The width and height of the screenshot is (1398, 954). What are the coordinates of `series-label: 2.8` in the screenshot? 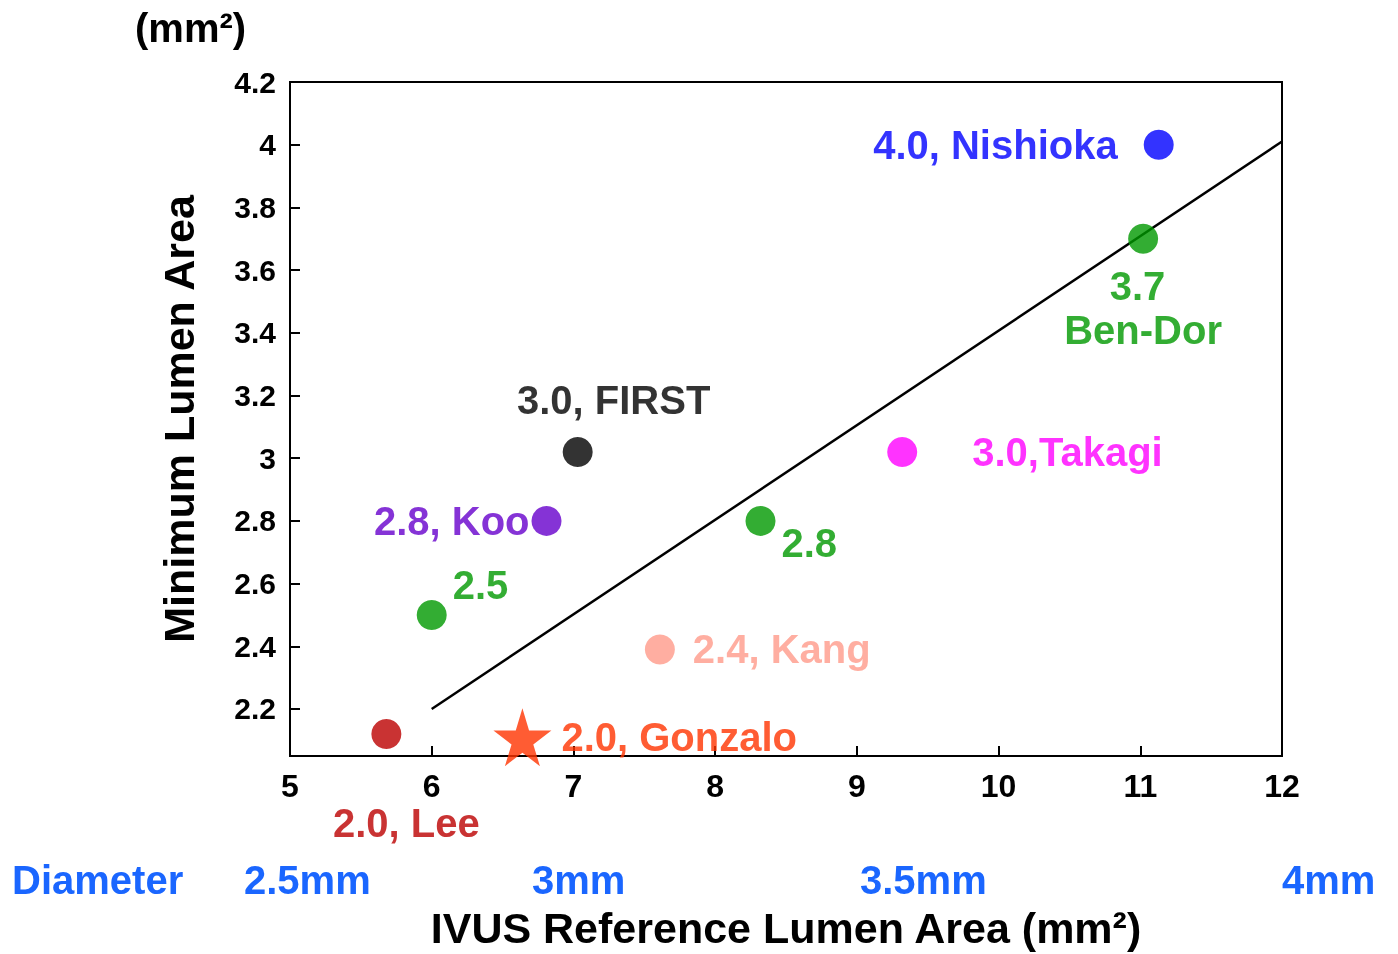 It's located at (809, 542).